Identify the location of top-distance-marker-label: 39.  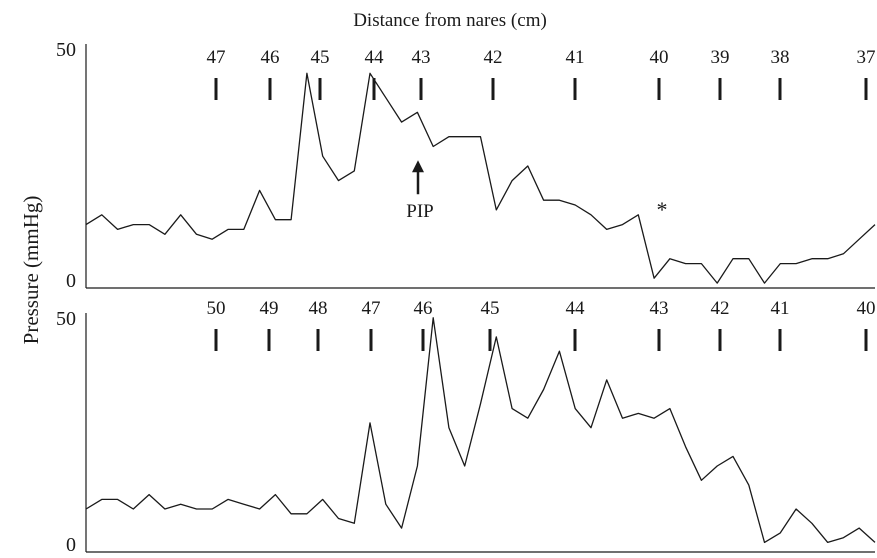
(720, 57).